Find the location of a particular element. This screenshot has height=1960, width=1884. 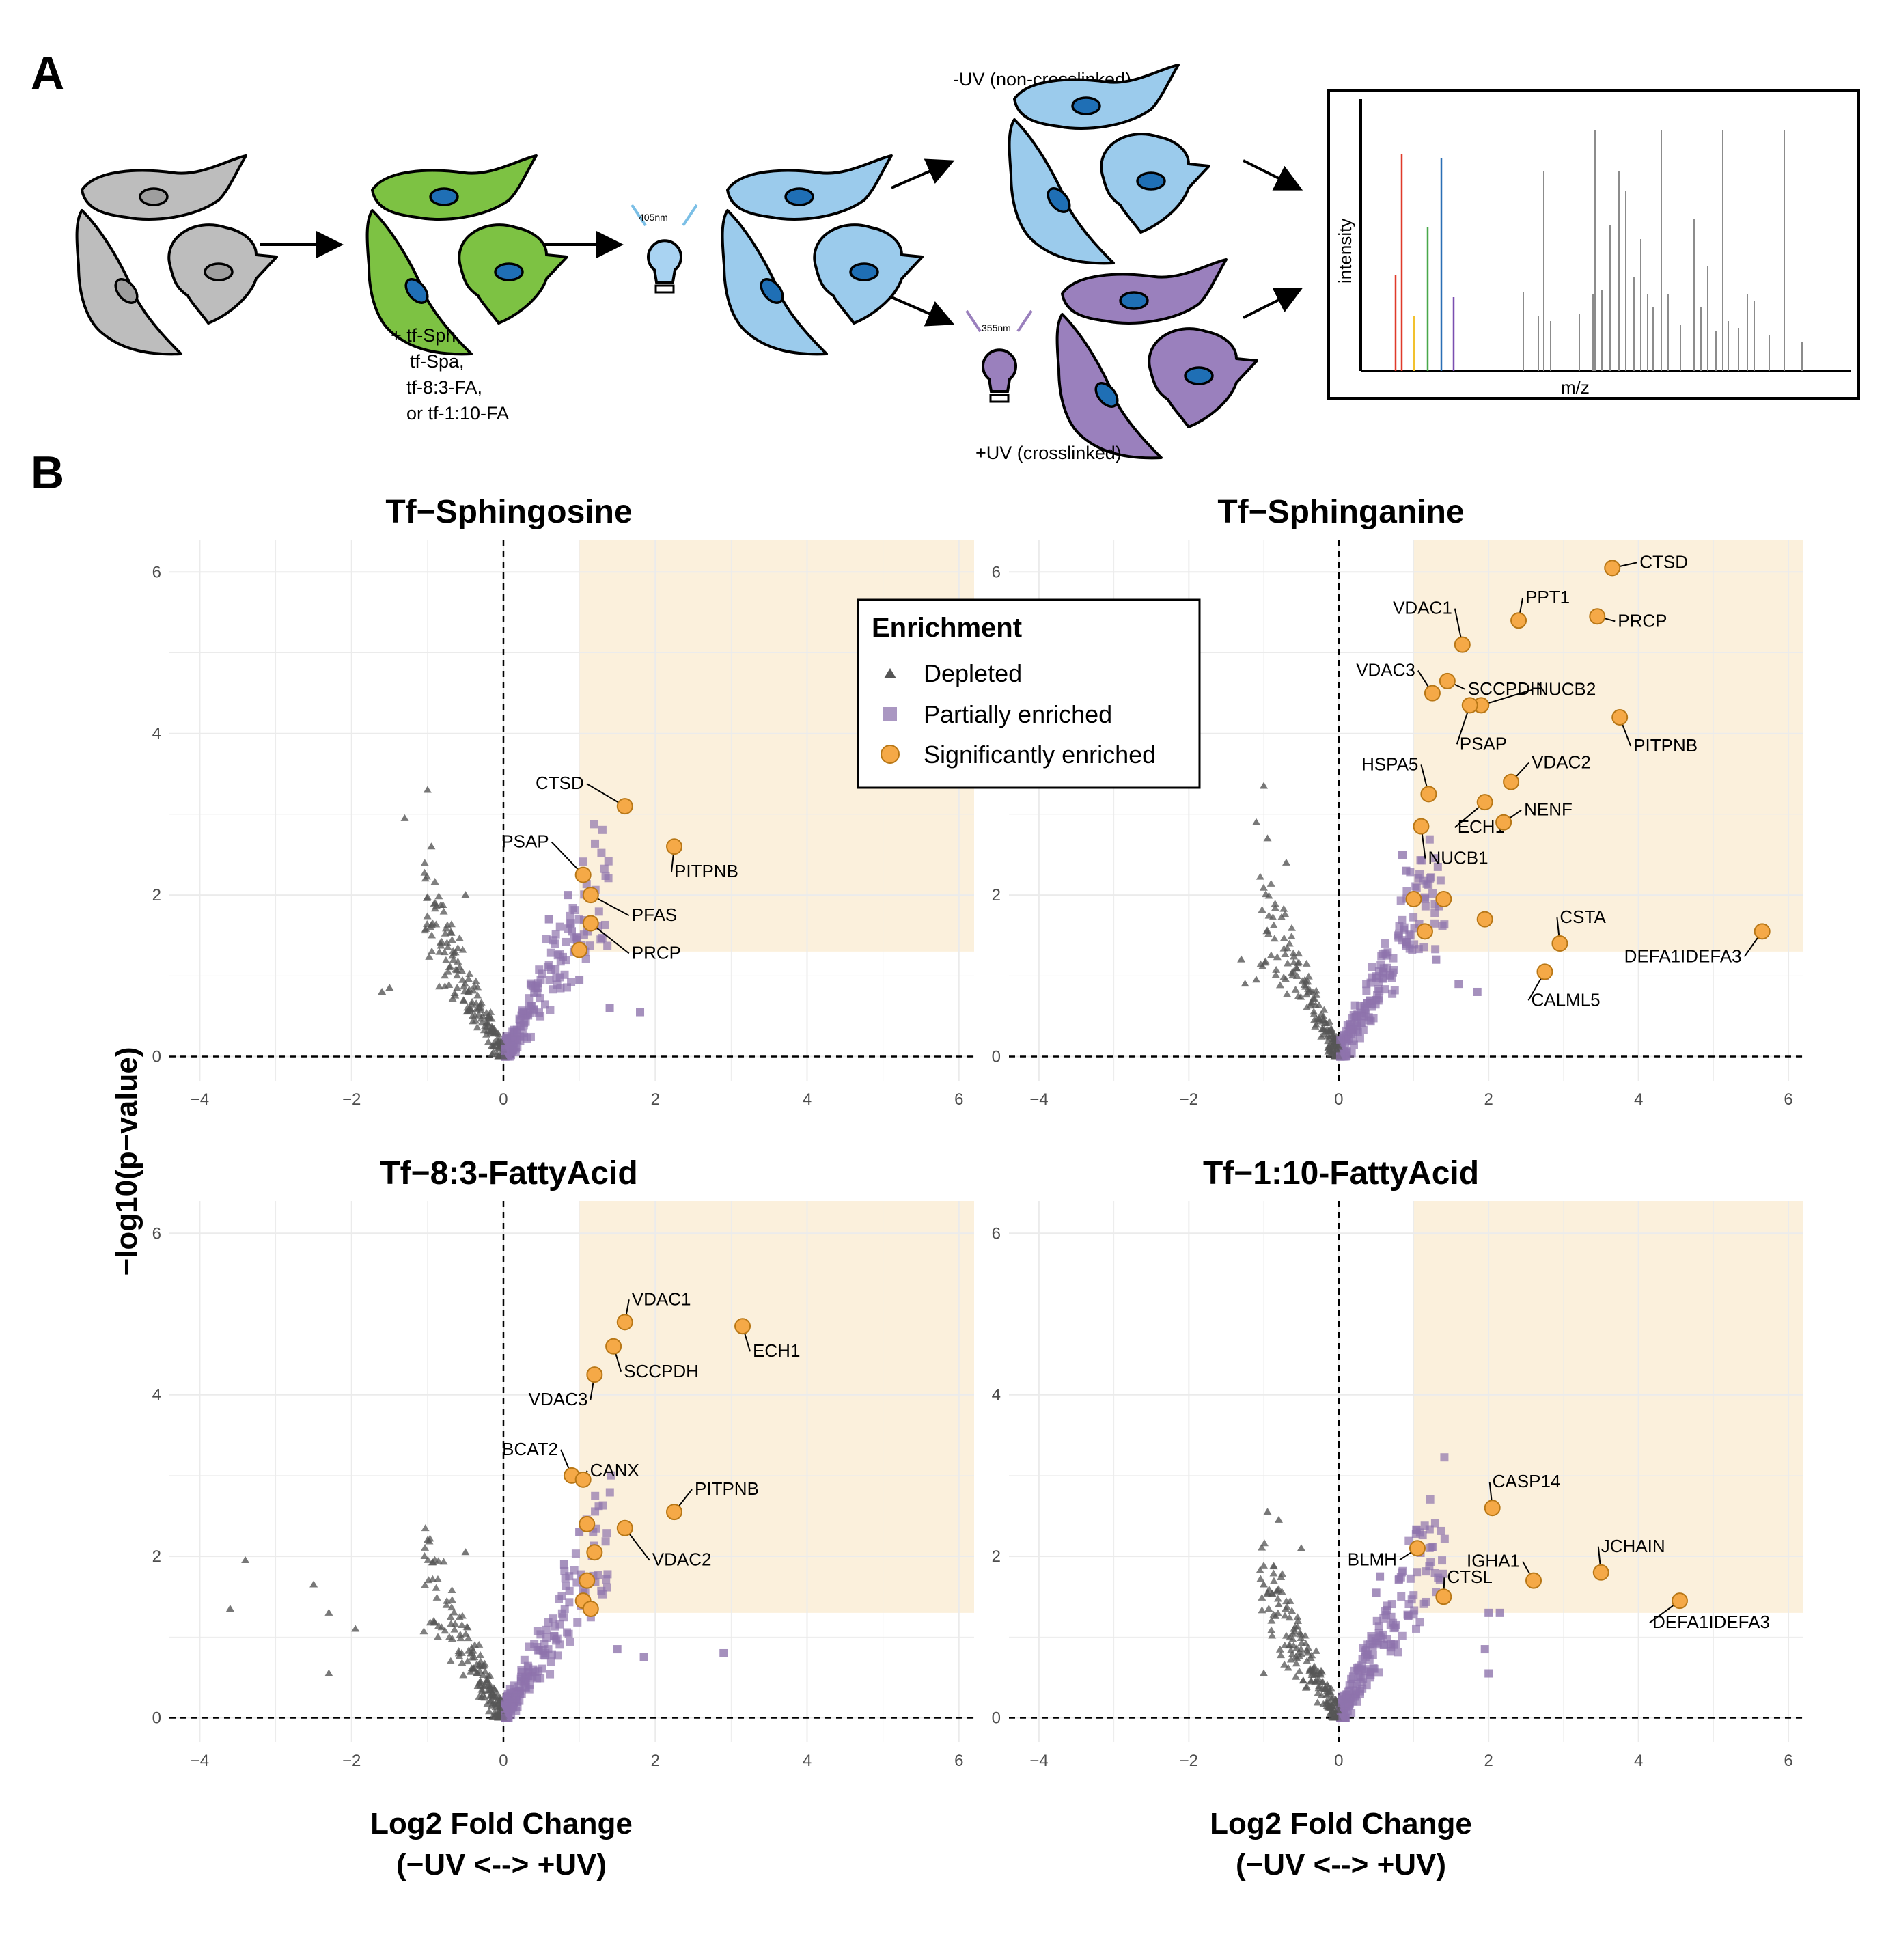

y-tick-label: 4 is located at coordinates (156, 1395).